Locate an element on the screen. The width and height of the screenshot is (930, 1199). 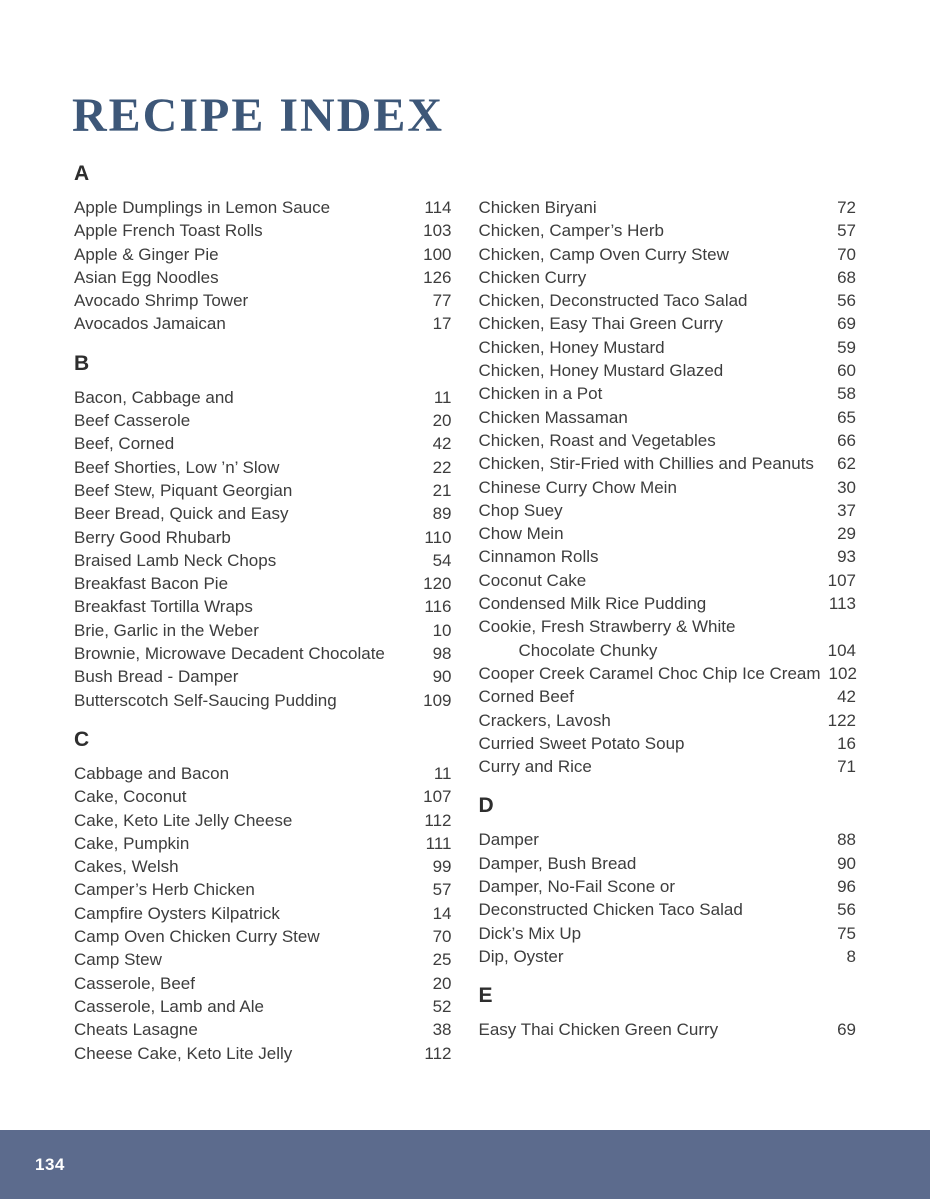
entry-title: Beer Bread, Quick and Easy is located at coordinates (181, 514).